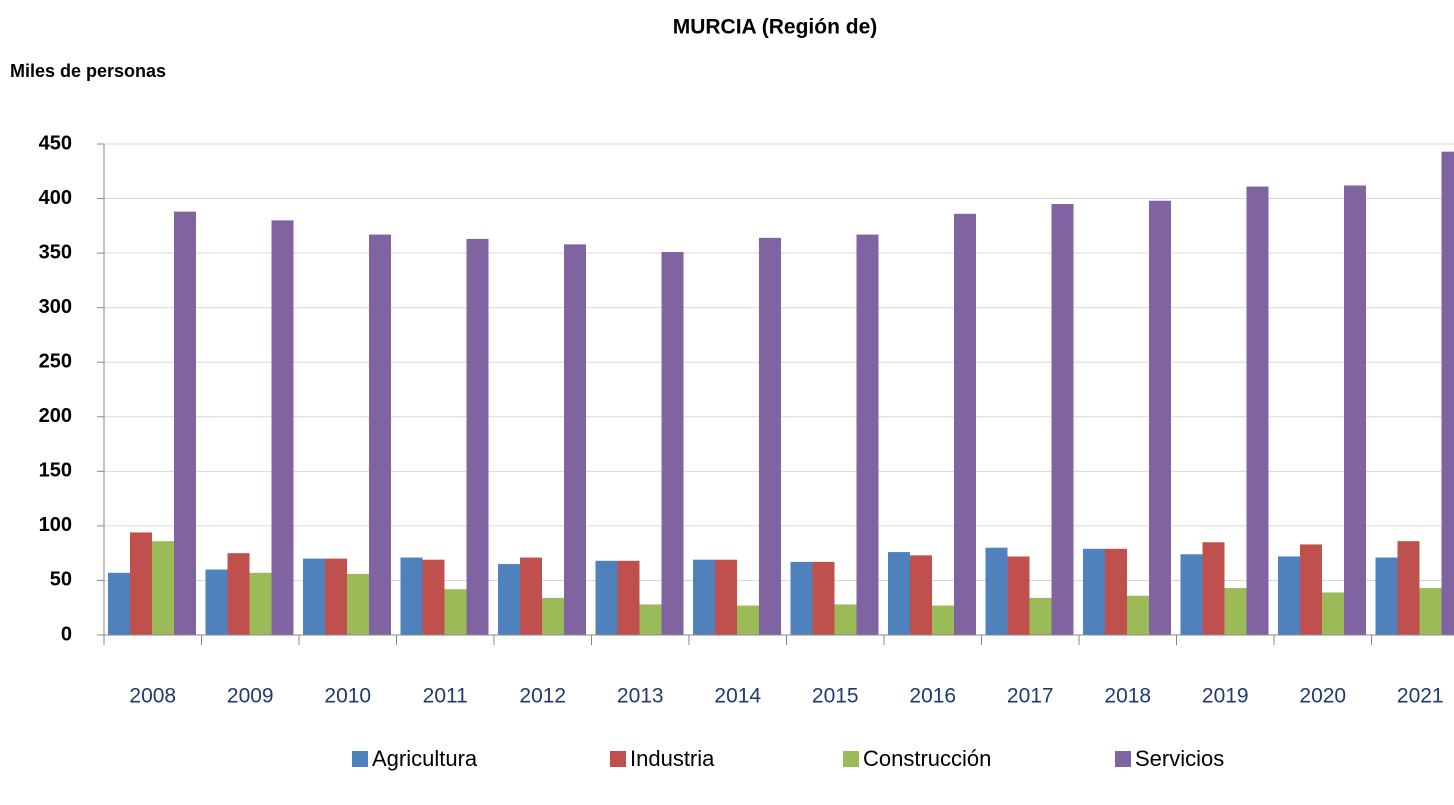 This screenshot has height=805, width=1454. I want to click on x-tick-label: 2010, so click(347, 696).